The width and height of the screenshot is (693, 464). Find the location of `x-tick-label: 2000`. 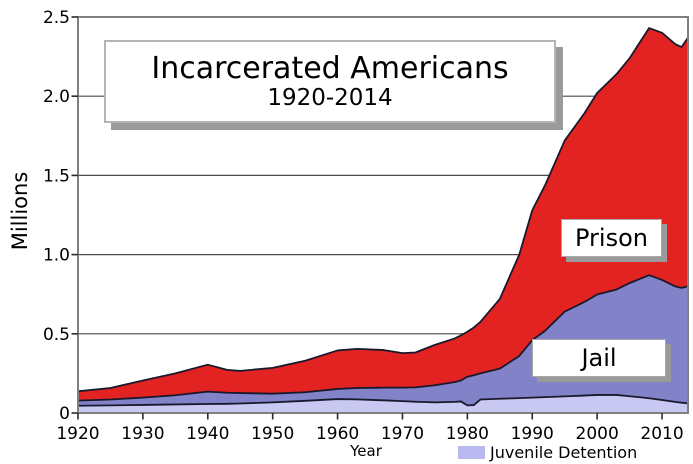

x-tick-label: 2000 is located at coordinates (597, 434).